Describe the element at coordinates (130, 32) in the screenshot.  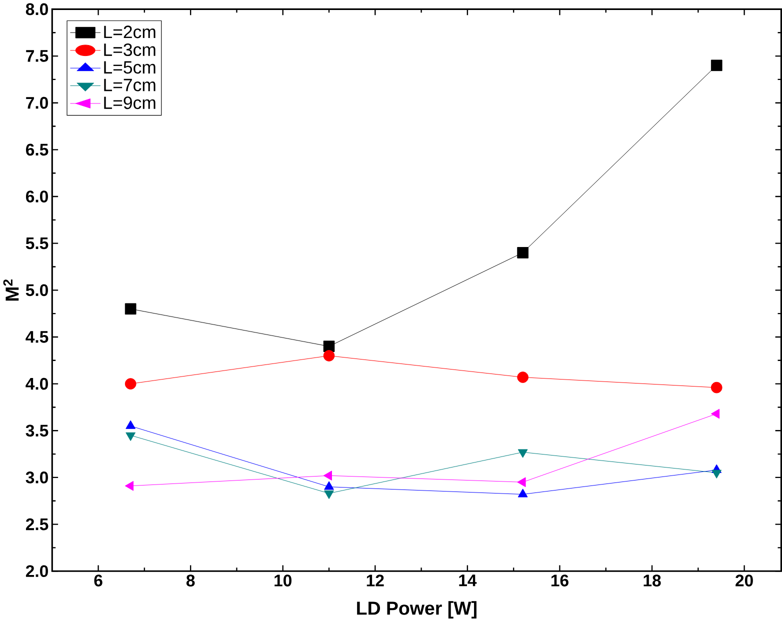
I see `legend-label: L=2cm` at that location.